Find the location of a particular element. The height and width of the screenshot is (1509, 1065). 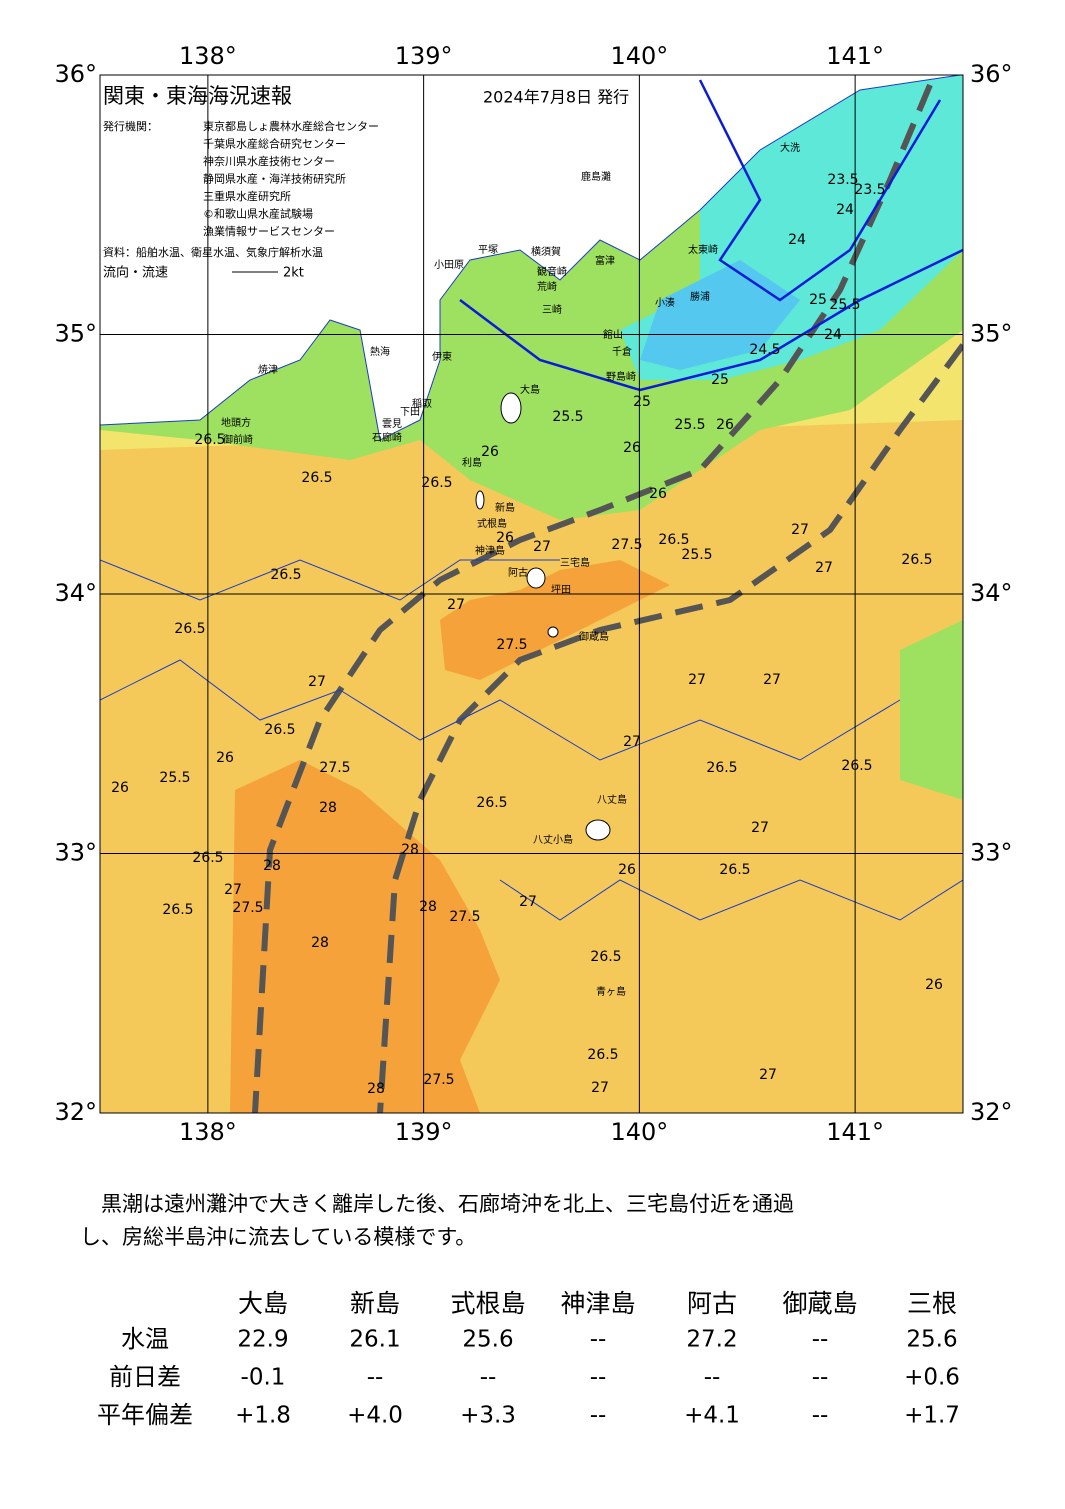

table-header: 式根島 is located at coordinates (487, 1303).